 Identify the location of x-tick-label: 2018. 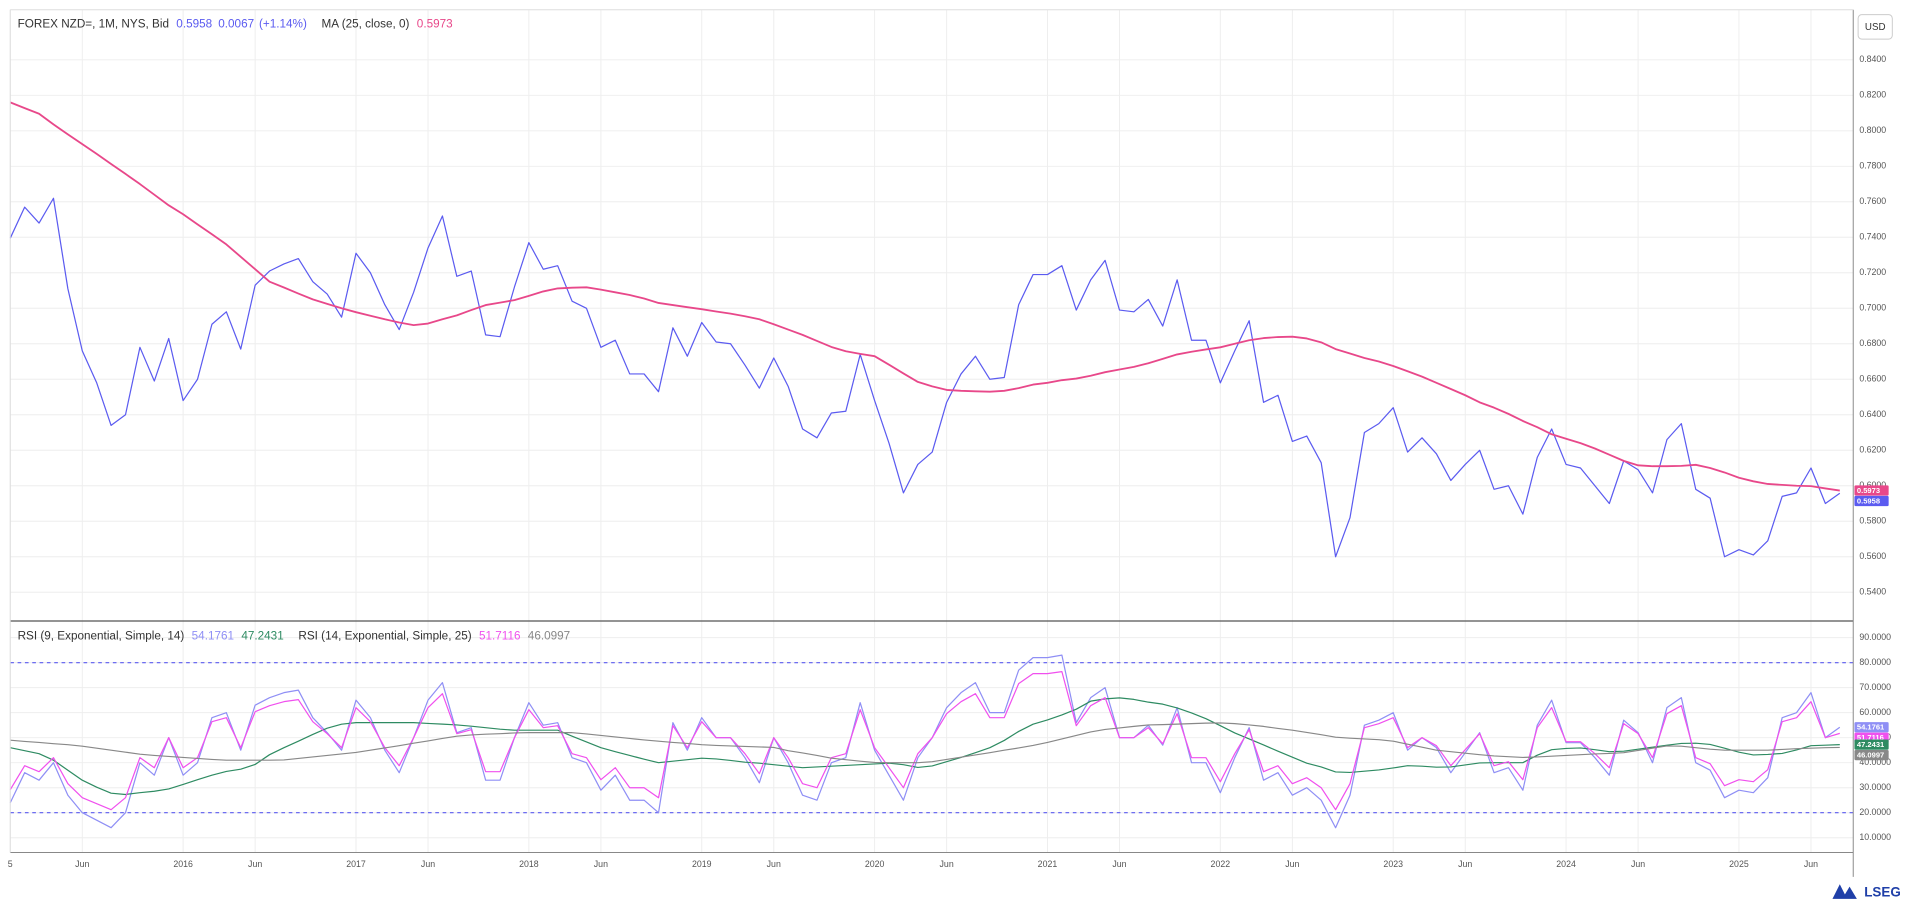
(529, 864).